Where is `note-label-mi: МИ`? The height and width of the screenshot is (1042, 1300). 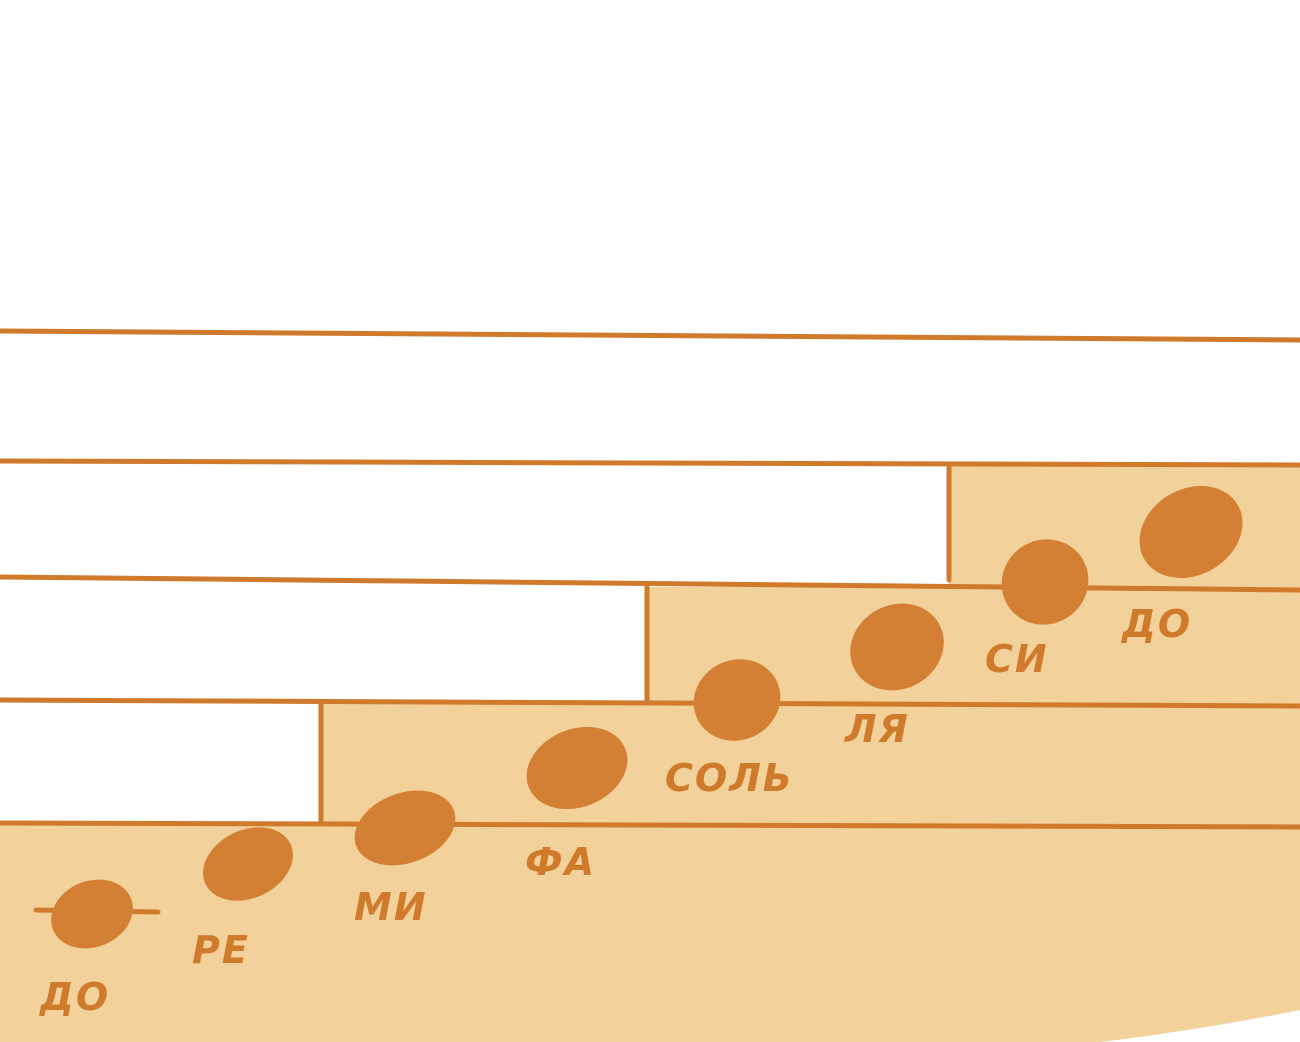 note-label-mi: МИ is located at coordinates (391, 907).